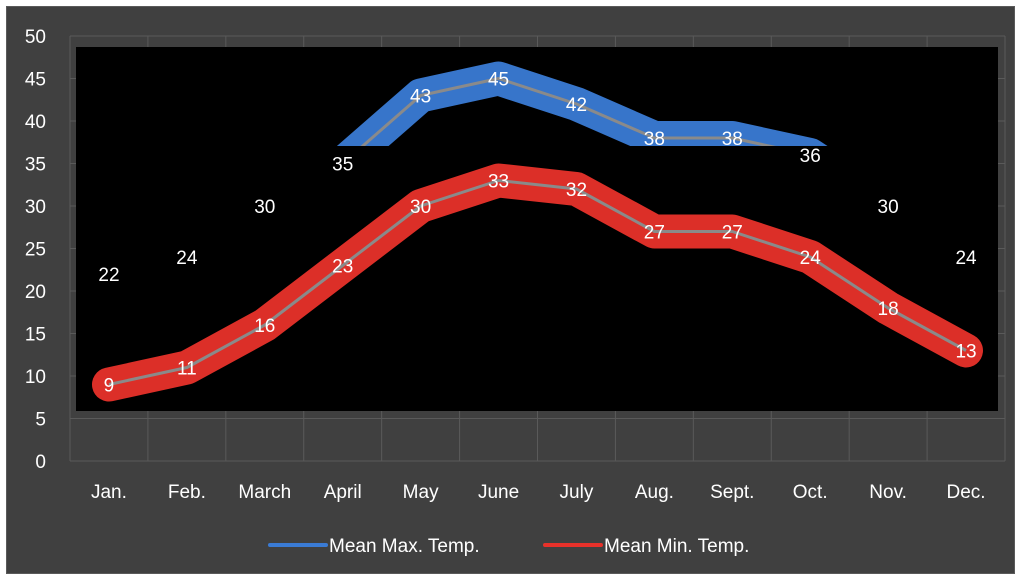 Image resolution: width=1019 pixels, height=578 pixels. Describe the element at coordinates (498, 80) in the screenshot. I see `data-label: 45` at that location.